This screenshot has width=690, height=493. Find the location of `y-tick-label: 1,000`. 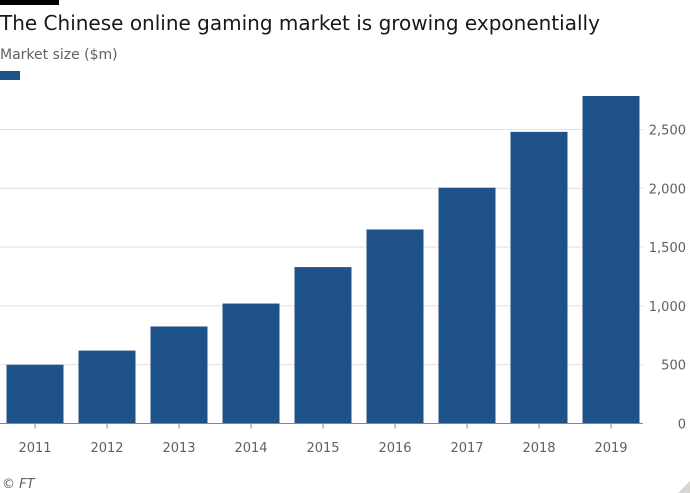

y-tick-label: 1,000 is located at coordinates (667, 307).